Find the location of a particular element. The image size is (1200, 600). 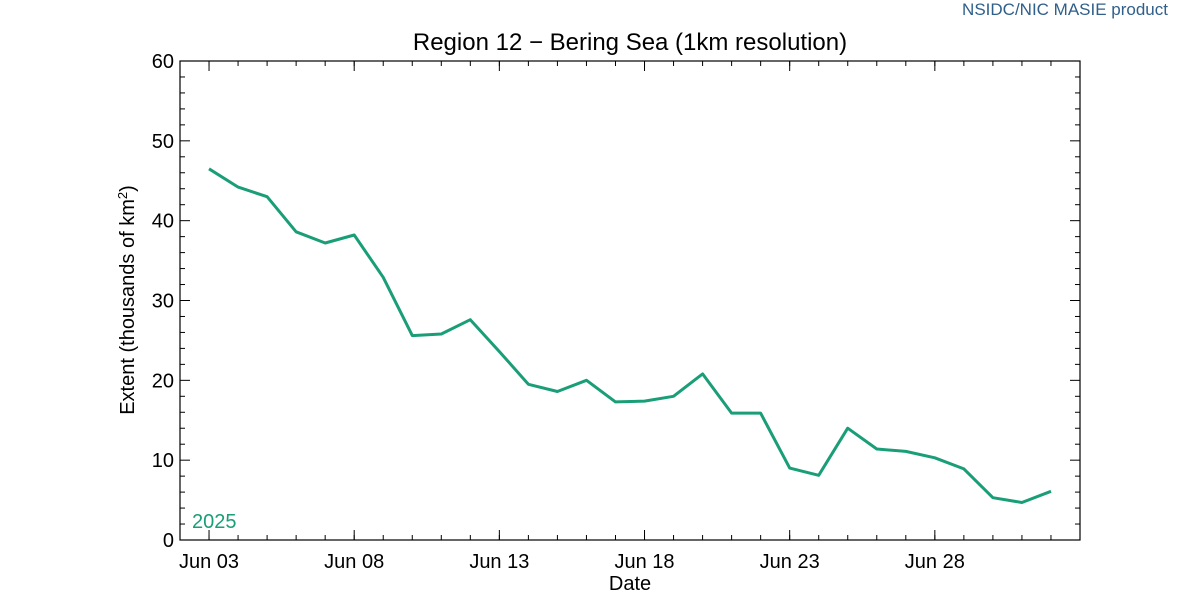

x-tick-label: Jun 18 is located at coordinates (644, 562).